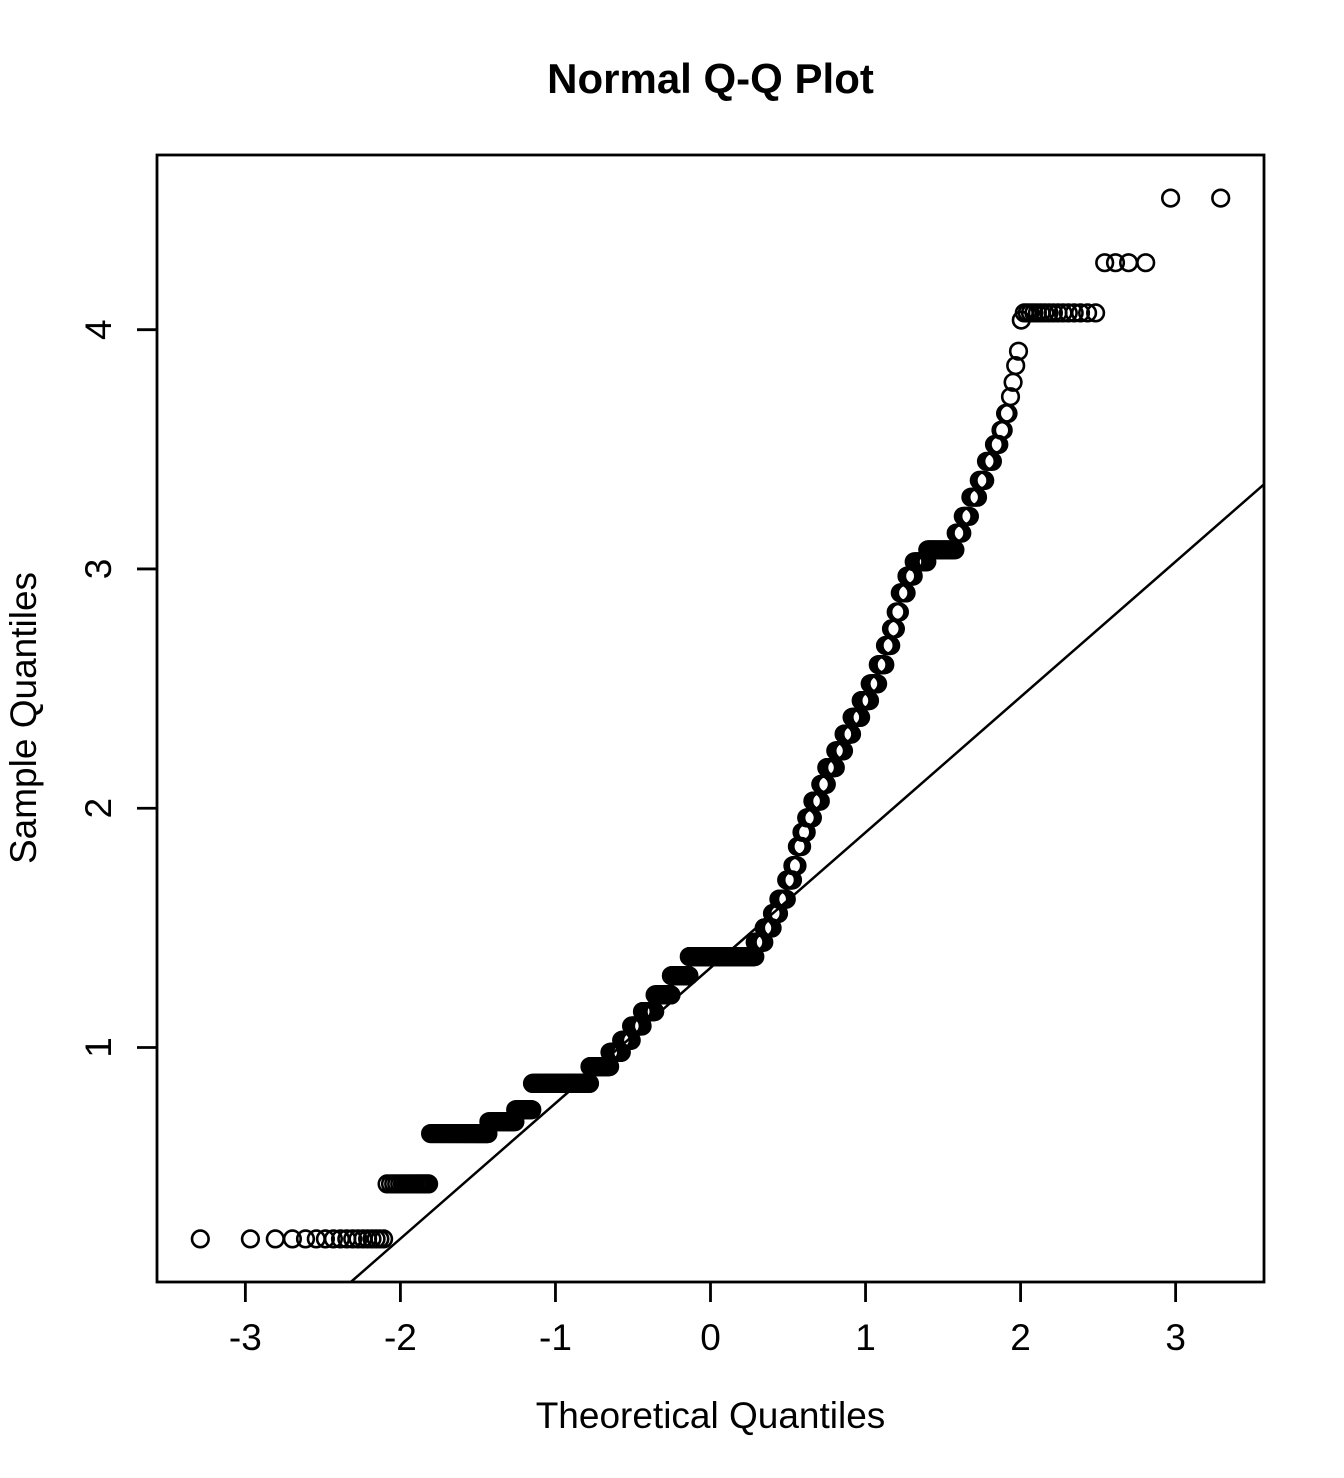  What do you see at coordinates (1175, 1337) in the screenshot?
I see `x-axis-tick-label: 3` at bounding box center [1175, 1337].